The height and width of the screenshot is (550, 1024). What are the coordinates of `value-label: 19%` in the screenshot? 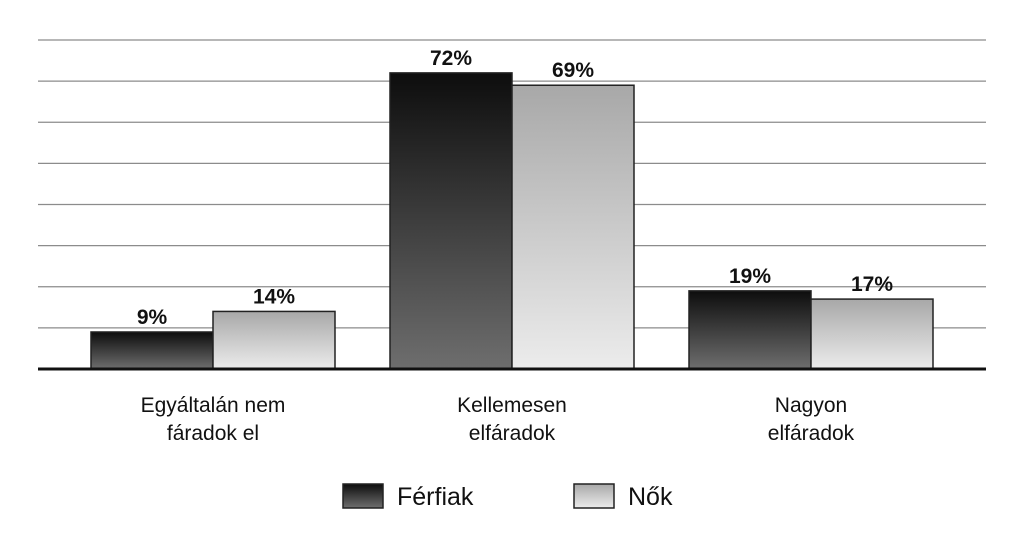 It's located at (750, 276).